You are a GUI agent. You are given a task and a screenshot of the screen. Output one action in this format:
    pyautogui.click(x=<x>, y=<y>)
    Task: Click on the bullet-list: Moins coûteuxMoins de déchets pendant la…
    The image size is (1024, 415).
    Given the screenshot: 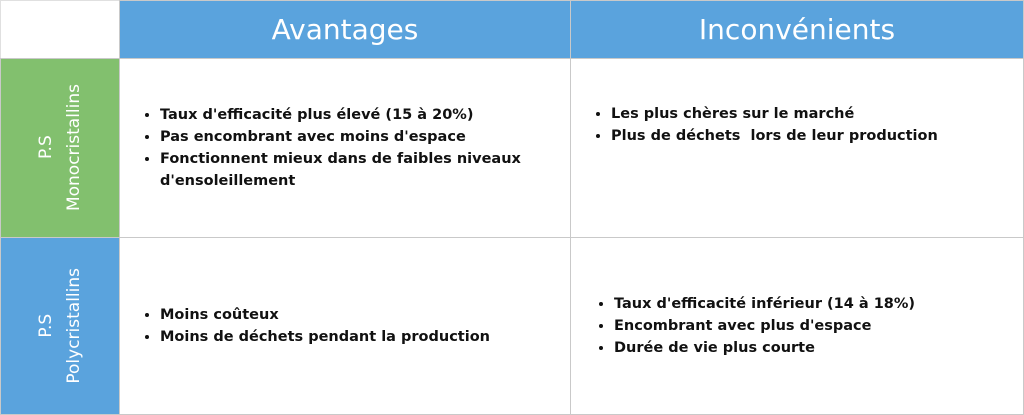 What is the action you would take?
    pyautogui.click(x=316, y=326)
    